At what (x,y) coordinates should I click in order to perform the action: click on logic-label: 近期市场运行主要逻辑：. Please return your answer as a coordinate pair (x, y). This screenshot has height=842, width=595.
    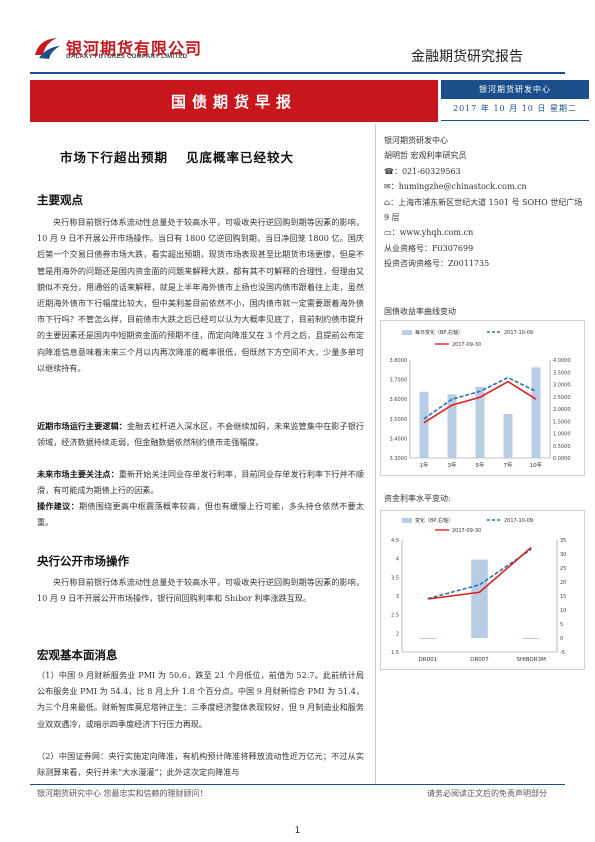
    Looking at the image, I should click on (82, 426).